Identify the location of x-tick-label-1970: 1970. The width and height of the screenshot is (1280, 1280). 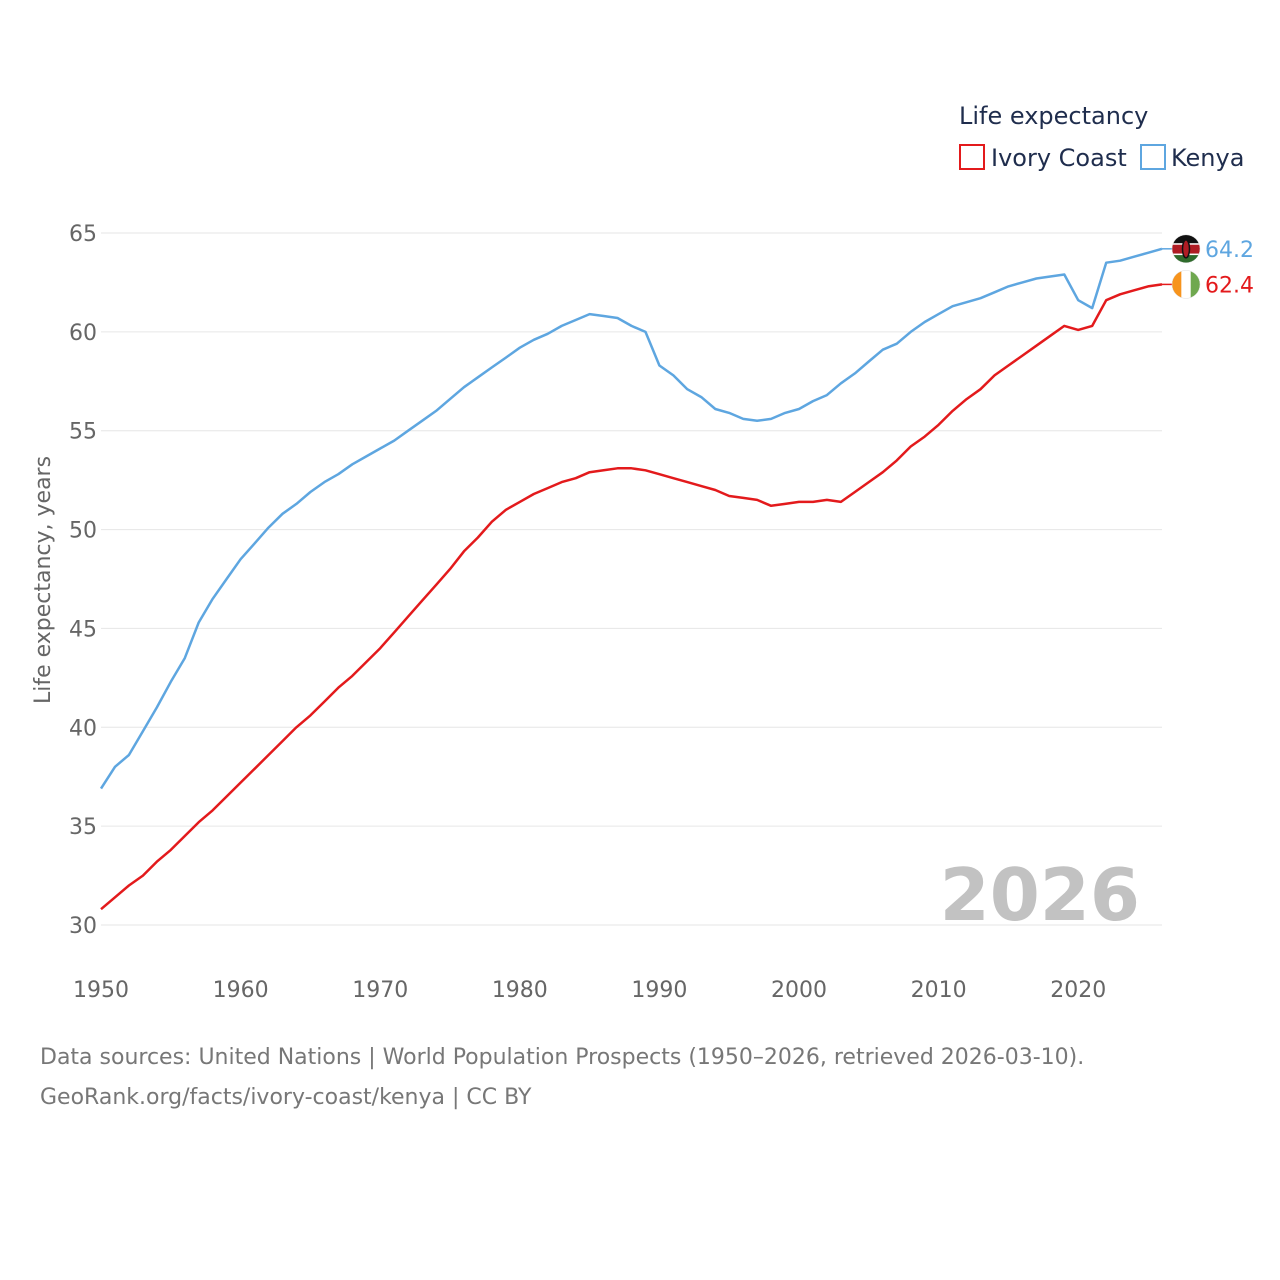
(380, 990).